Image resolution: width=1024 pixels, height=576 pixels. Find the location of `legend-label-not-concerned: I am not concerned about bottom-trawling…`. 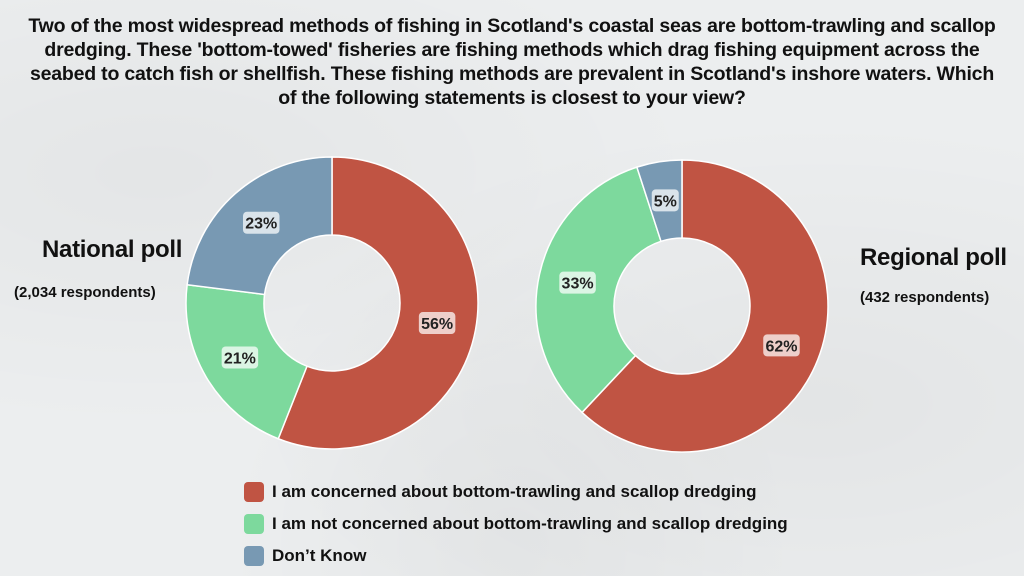

legend-label-not-concerned: I am not concerned about bottom-trawling… is located at coordinates (530, 523).